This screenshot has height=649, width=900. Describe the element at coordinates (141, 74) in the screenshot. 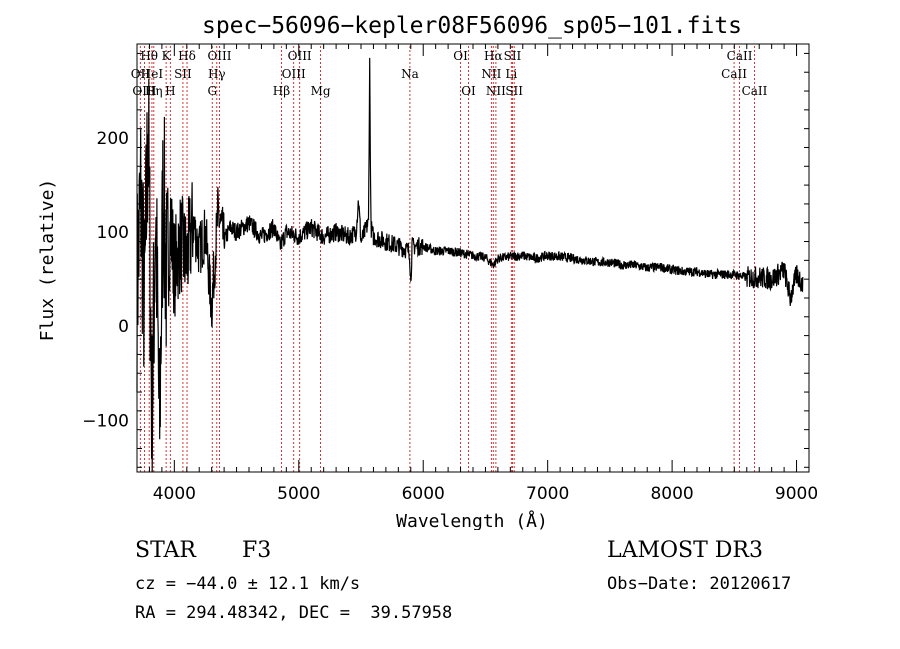

I see `line-label-0: OII` at that location.